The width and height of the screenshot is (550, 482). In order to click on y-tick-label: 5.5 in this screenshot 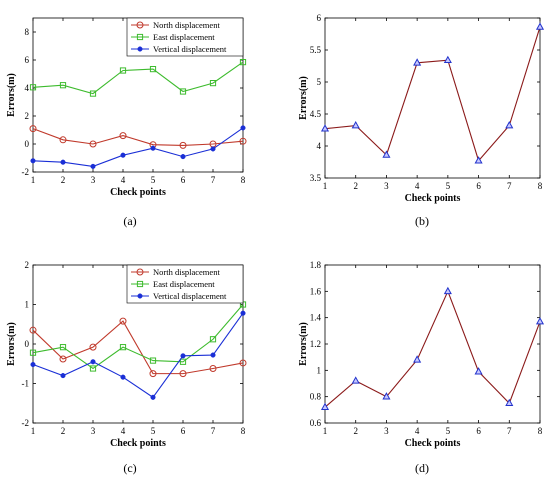, I will do `click(316, 50)`.